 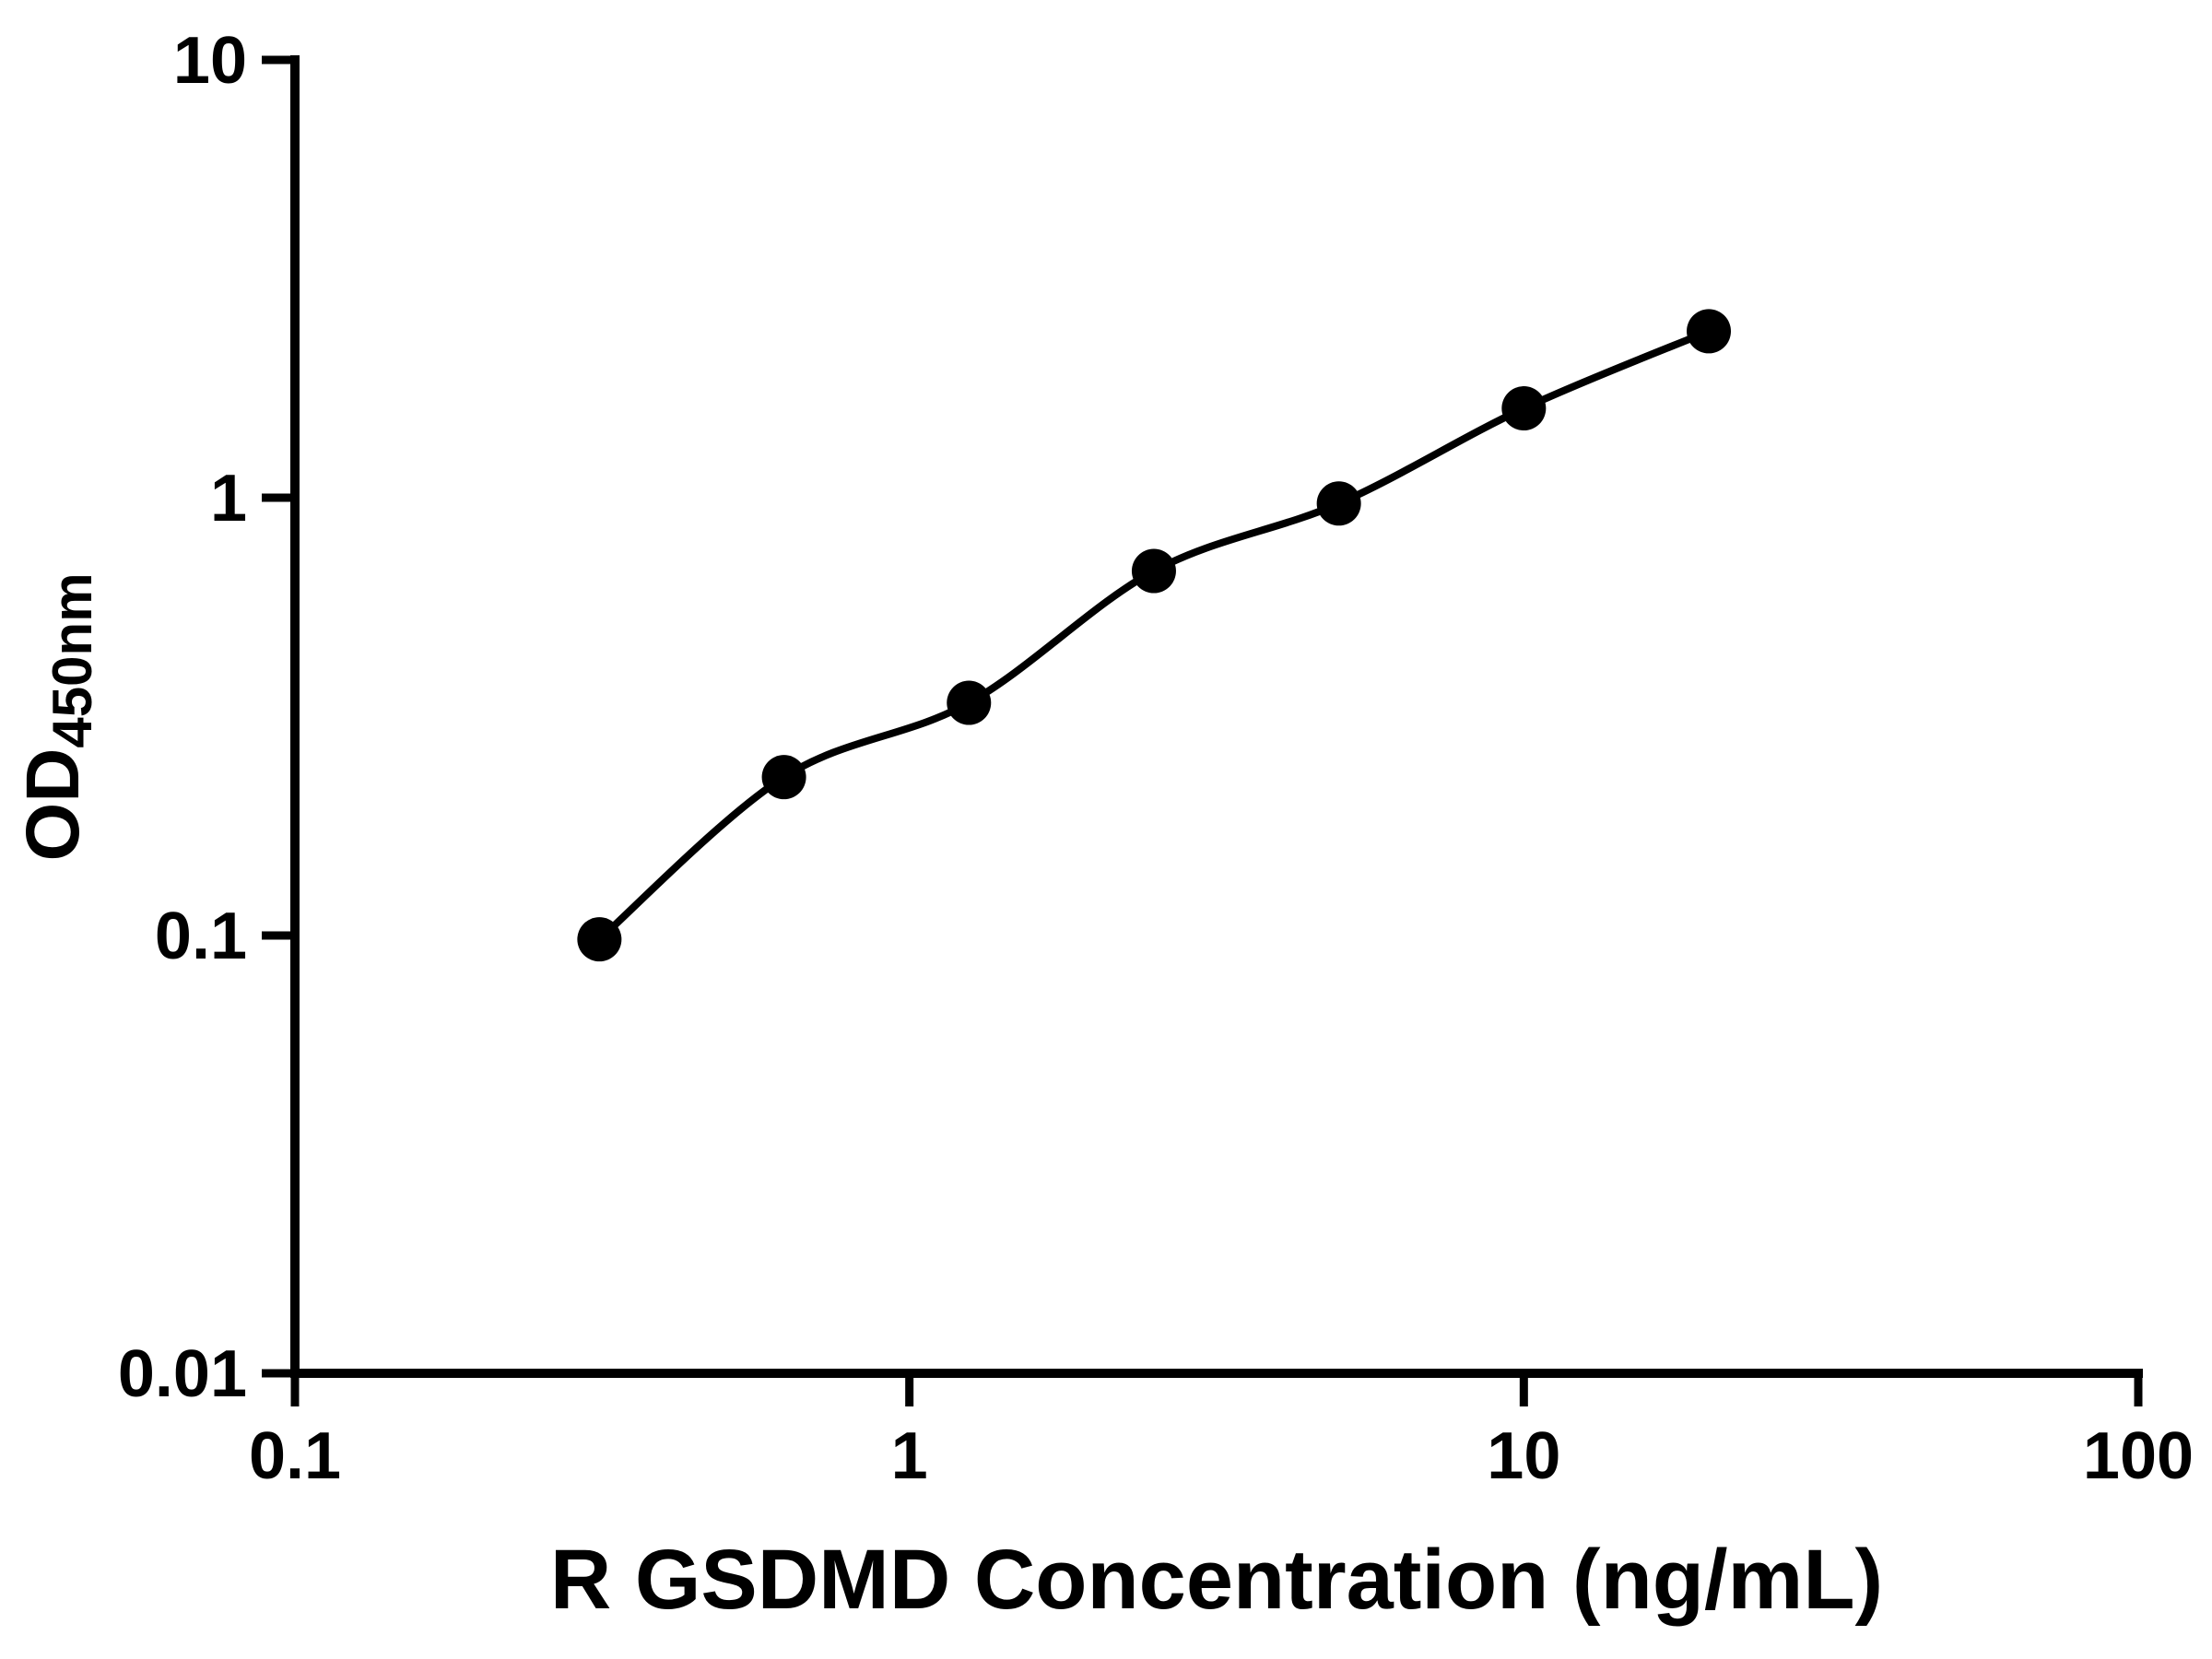 What do you see at coordinates (210, 61) in the screenshot?
I see `y-tick-label: 10` at bounding box center [210, 61].